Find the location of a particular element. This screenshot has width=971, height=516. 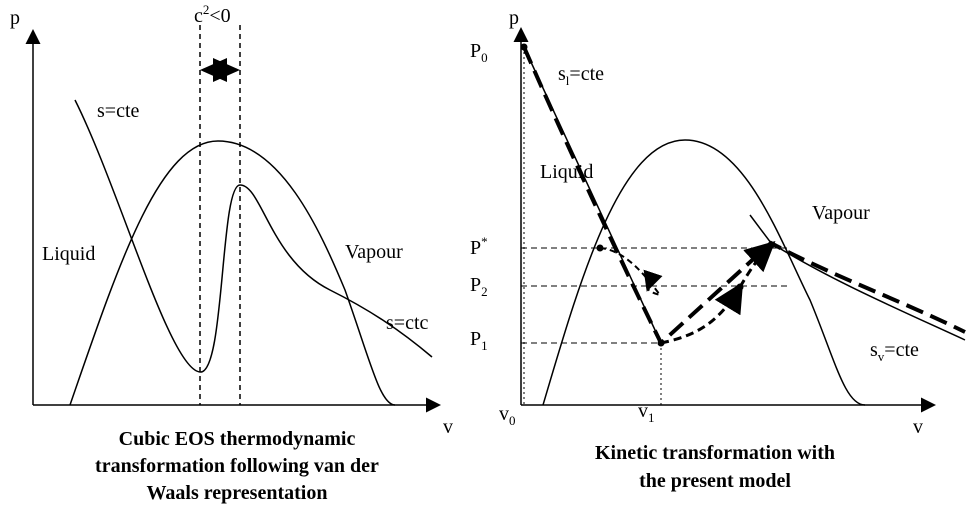

caption: the present model is located at coordinates (715, 481).